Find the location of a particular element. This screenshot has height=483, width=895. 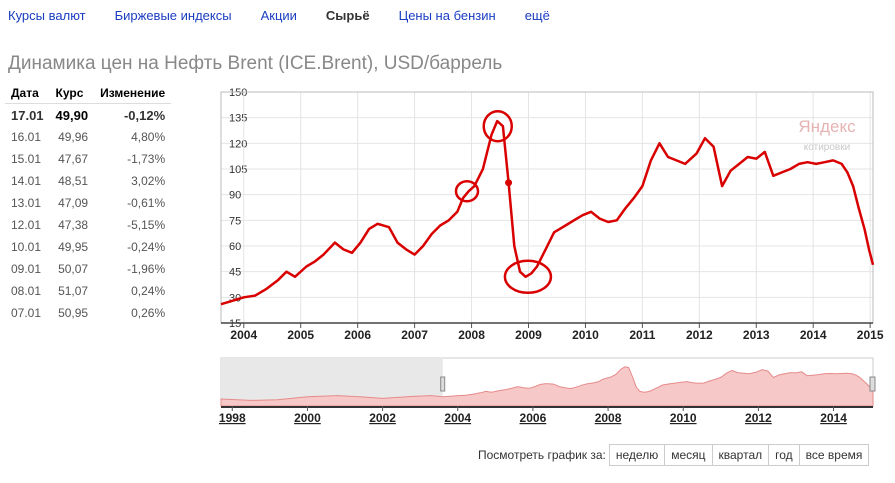

table-row: 07.01 50,95 0,26% is located at coordinates (88, 313).